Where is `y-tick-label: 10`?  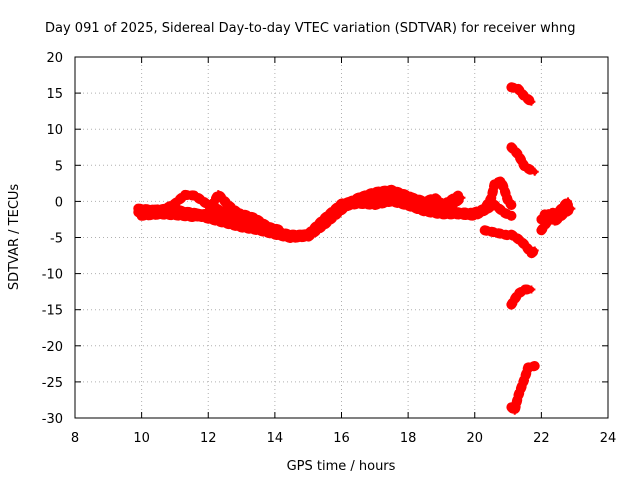 y-tick-label: 10 is located at coordinates (54, 130).